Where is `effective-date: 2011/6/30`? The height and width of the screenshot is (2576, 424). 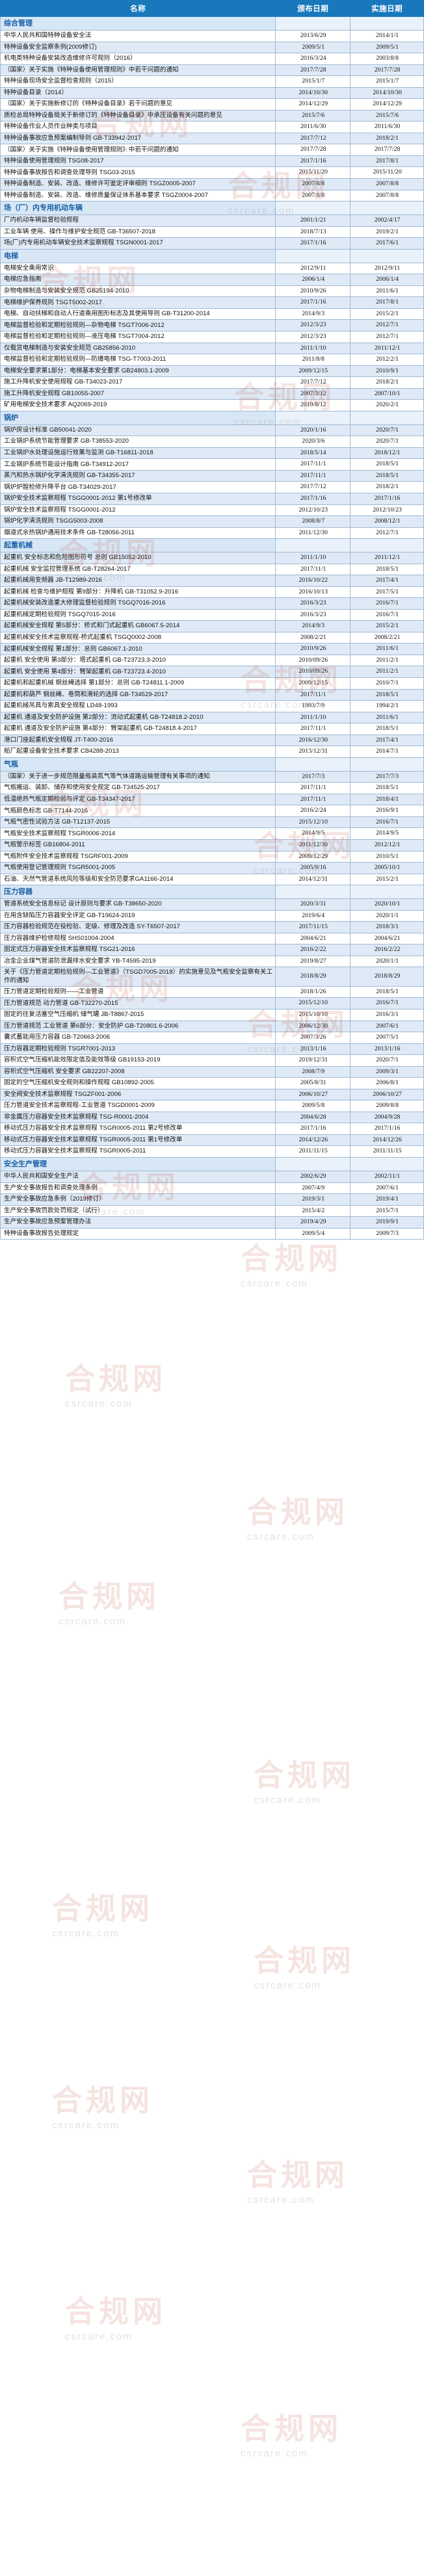
effective-date: 2011/6/30 is located at coordinates (387, 127).